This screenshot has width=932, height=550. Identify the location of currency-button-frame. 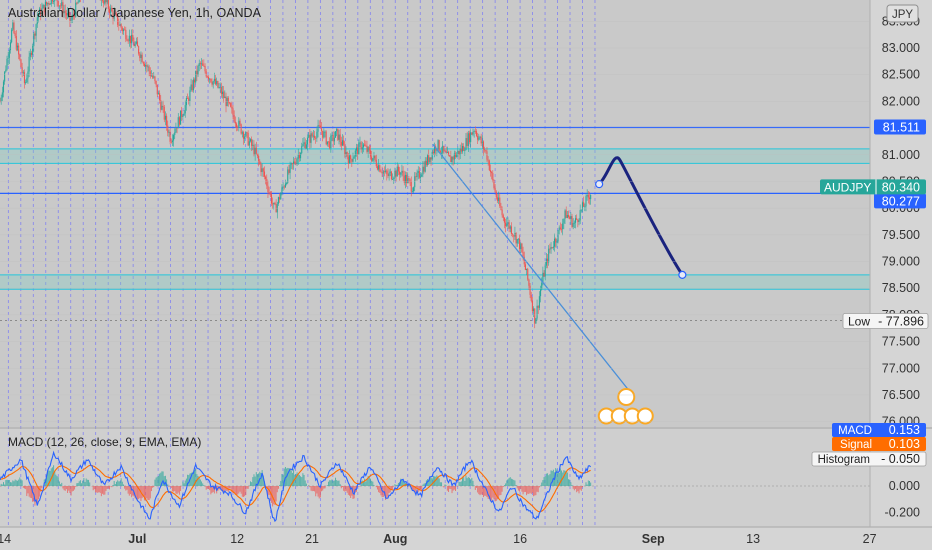
(902, 13).